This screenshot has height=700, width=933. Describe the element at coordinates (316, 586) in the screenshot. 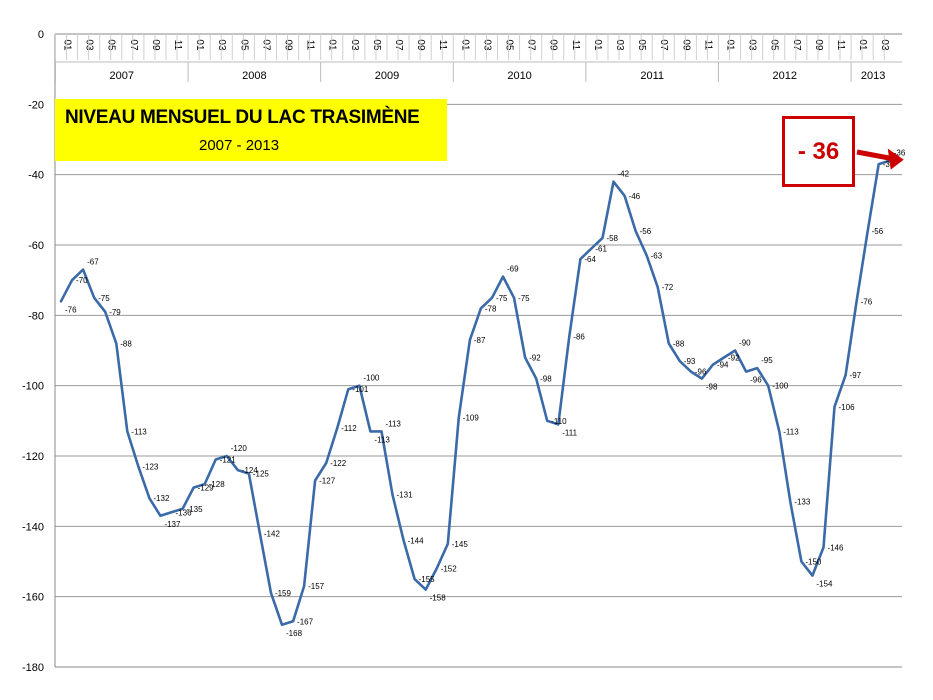

I see `data-label: -157` at that location.